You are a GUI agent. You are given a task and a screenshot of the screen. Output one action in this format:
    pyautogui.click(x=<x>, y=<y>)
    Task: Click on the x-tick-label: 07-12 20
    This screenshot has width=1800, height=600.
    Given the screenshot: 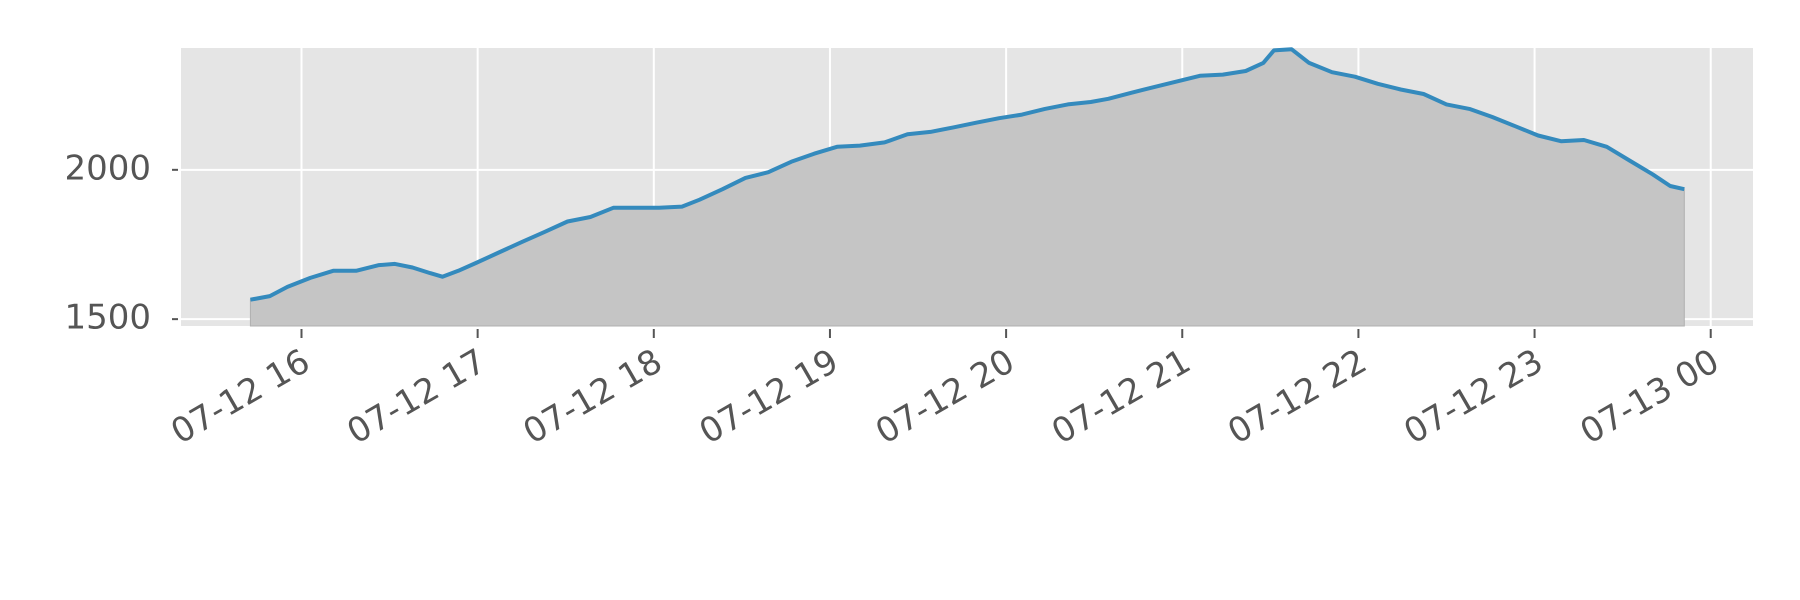 What is the action you would take?
    pyautogui.click(x=945, y=396)
    